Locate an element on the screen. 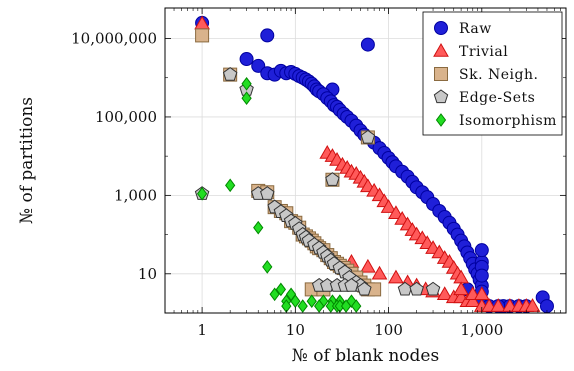  x-tick-label: 1 is located at coordinates (202, 330).